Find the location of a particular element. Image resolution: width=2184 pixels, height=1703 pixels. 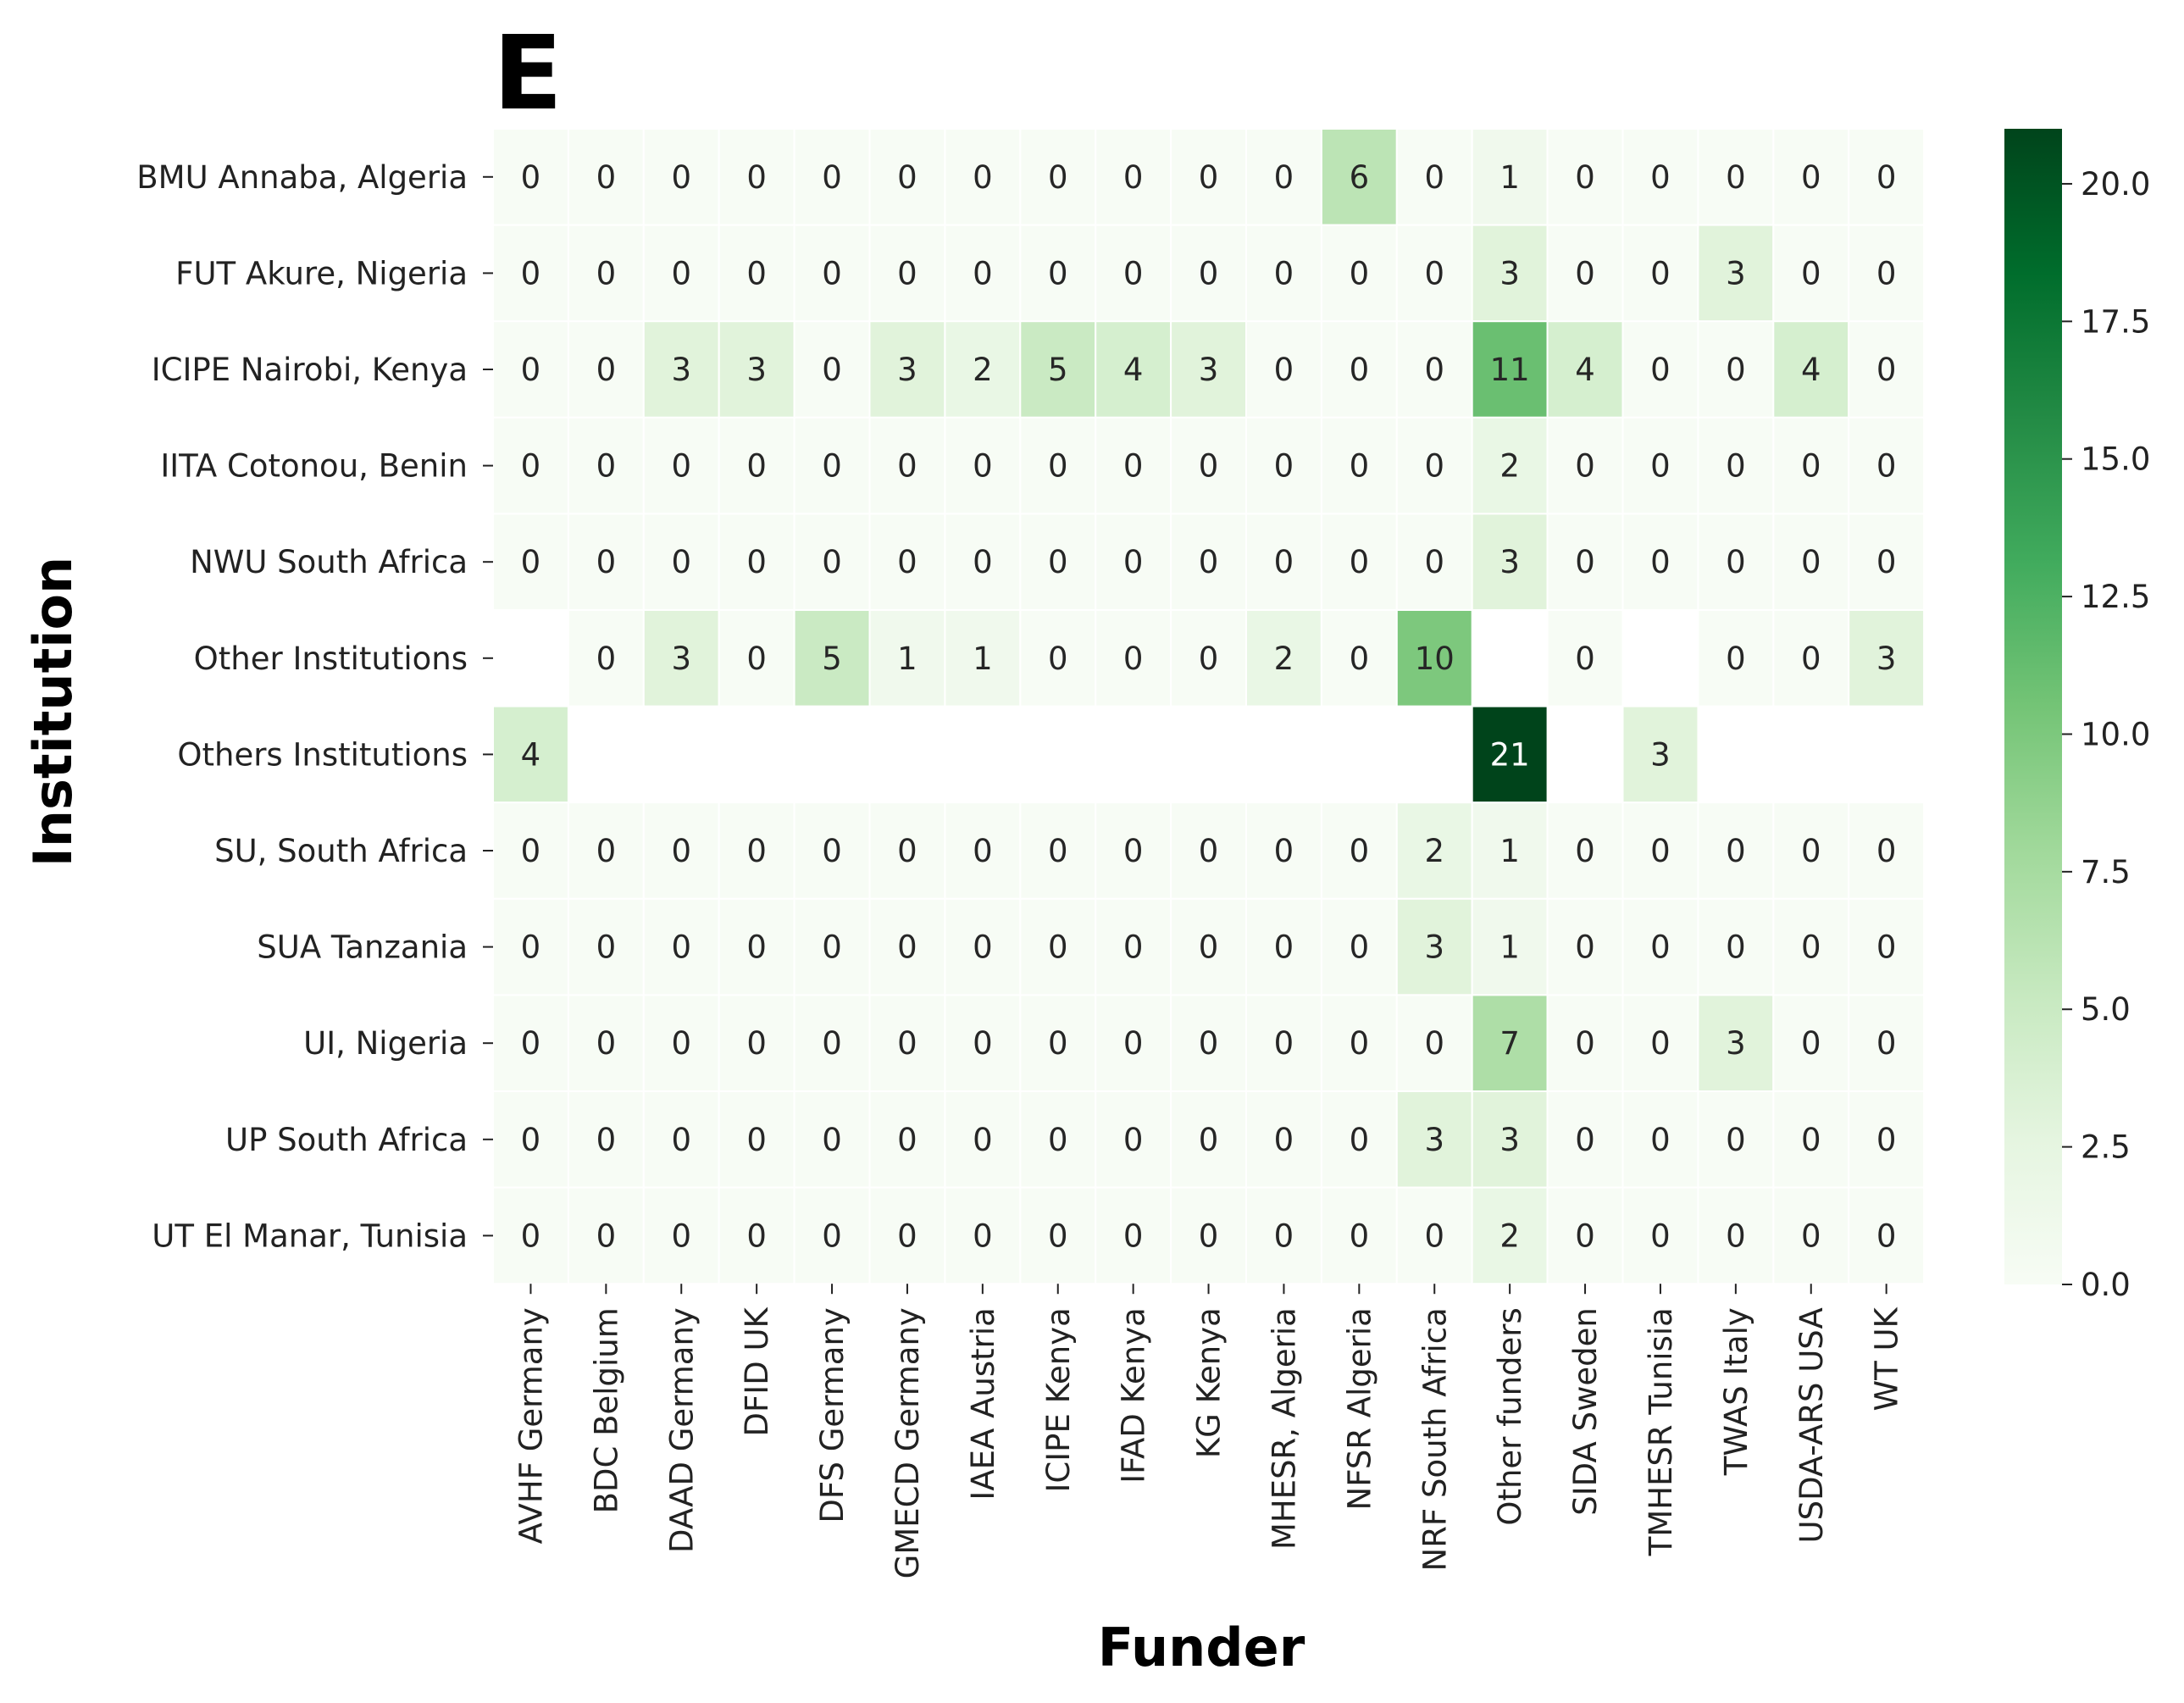

x-tick-label: TWAS Italy is located at coordinates (1736, 1391).